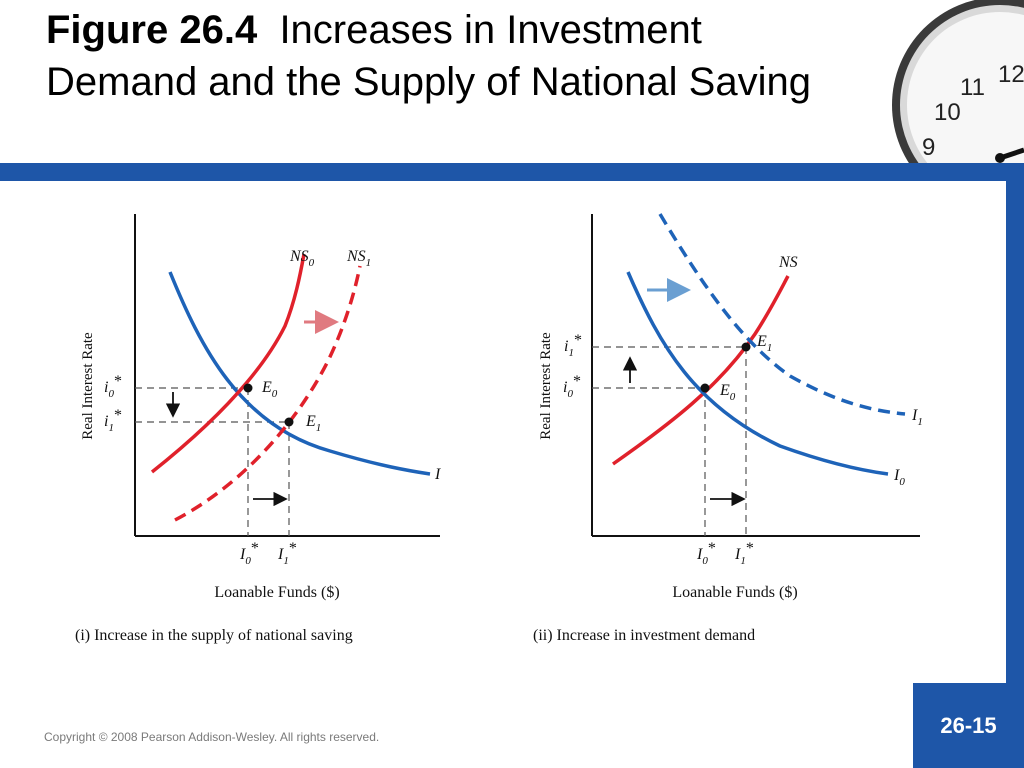 The width and height of the screenshot is (1024, 768). I want to click on p1-x-axis-label: Loanable Funds ($), so click(276, 592).